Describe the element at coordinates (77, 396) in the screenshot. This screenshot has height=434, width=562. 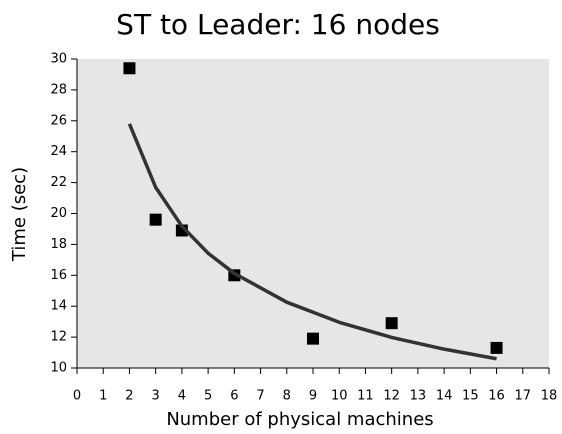
I see `x-tick-label: 0` at that location.